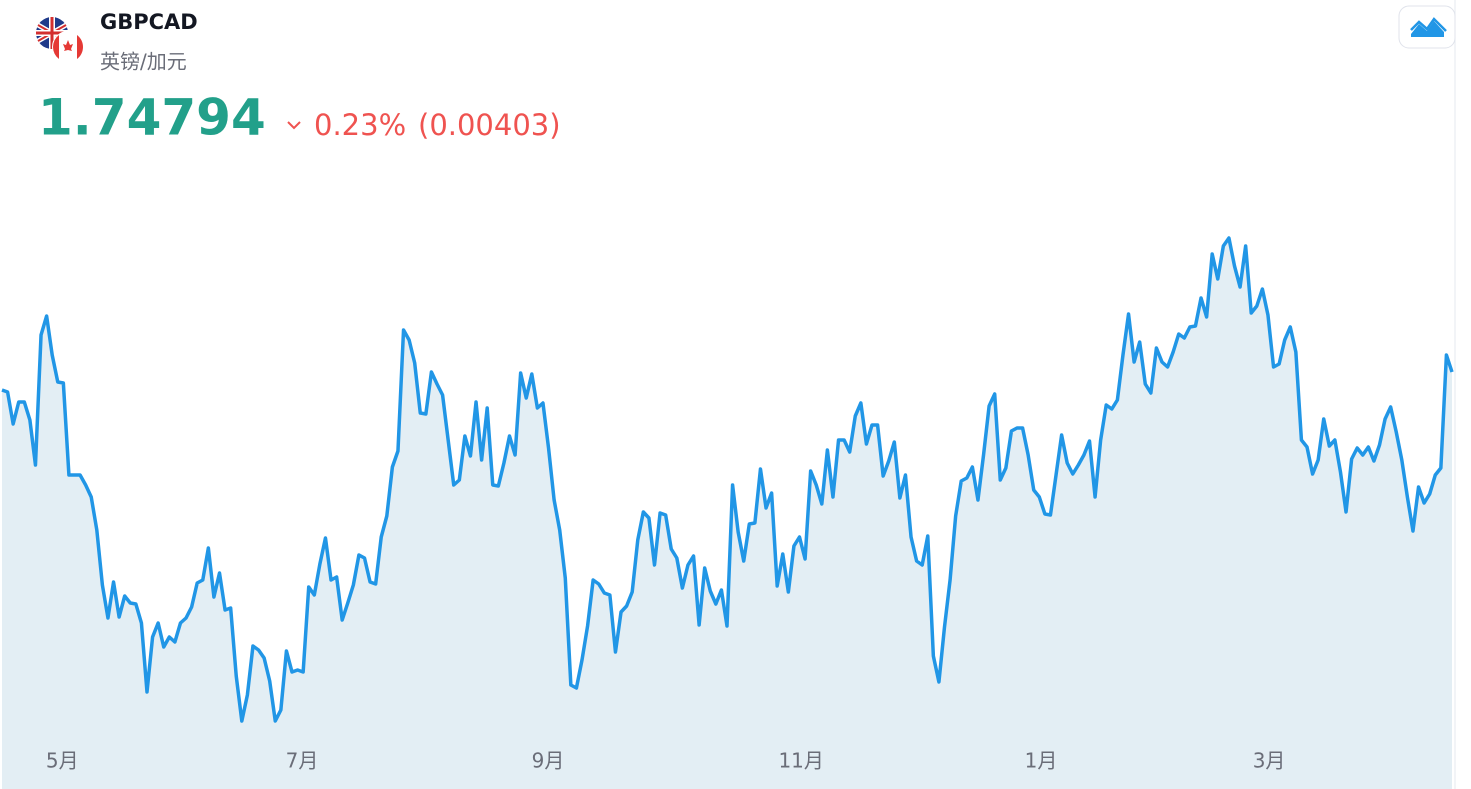 This screenshot has width=1471, height=789. I want to click on x-tick-label: 5月, so click(62, 761).